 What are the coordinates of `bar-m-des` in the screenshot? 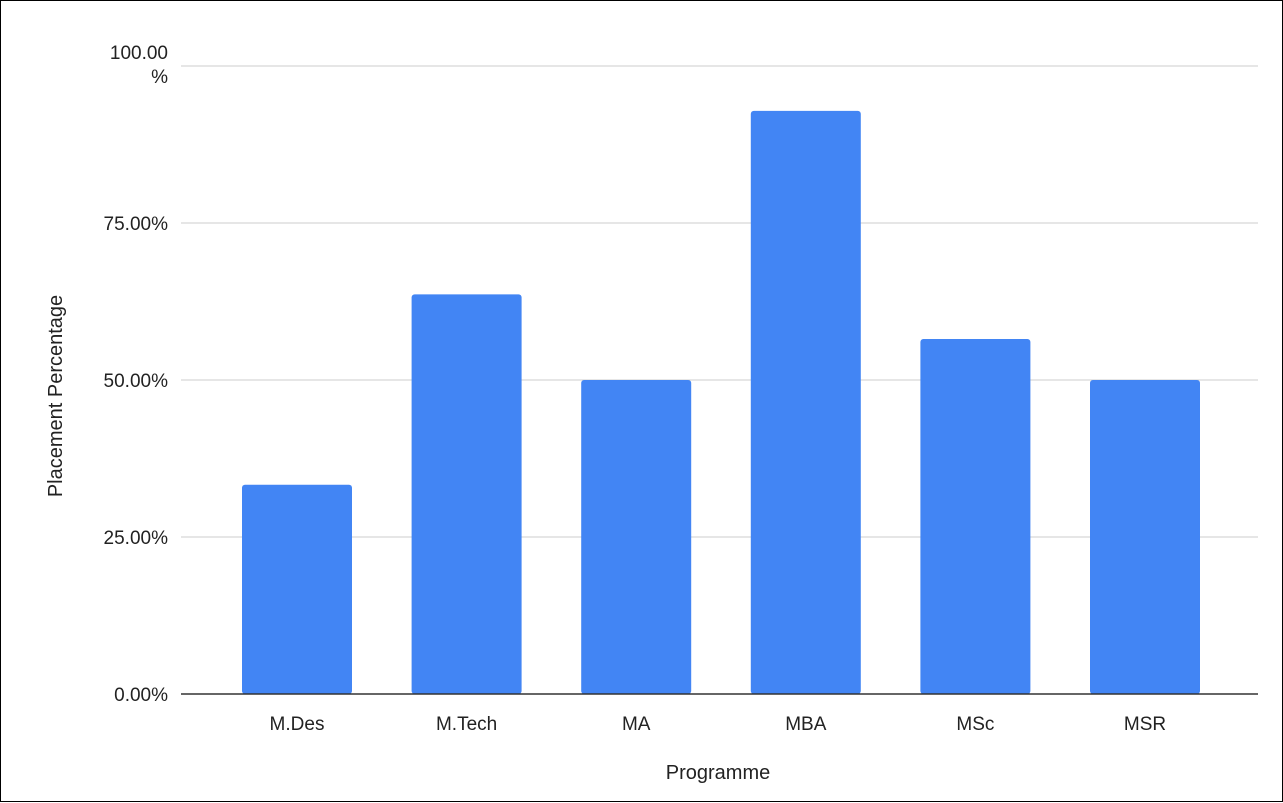 It's located at (297, 589).